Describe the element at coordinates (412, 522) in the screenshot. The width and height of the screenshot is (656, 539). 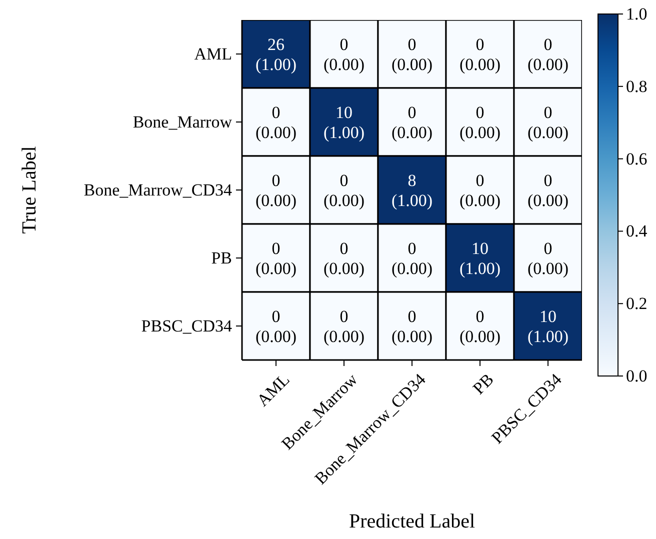
I see `x-axis-title: Predicted Label` at that location.